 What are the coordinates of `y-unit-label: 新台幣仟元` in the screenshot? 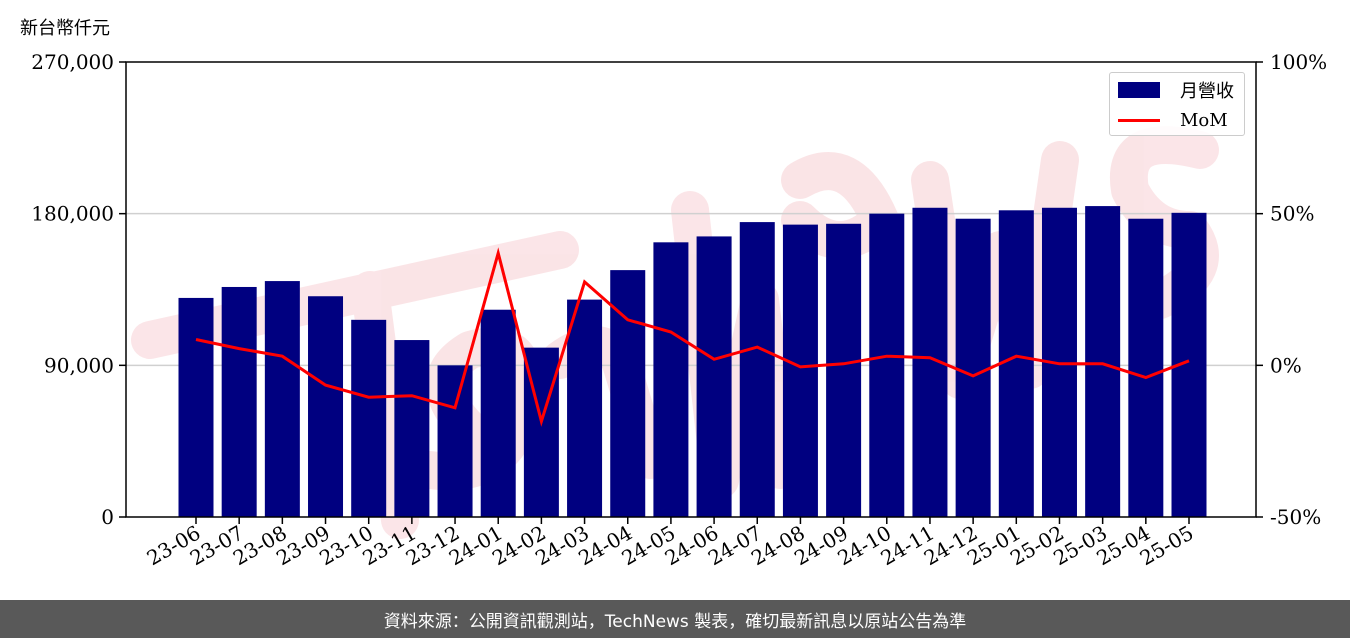 It's located at (65, 28).